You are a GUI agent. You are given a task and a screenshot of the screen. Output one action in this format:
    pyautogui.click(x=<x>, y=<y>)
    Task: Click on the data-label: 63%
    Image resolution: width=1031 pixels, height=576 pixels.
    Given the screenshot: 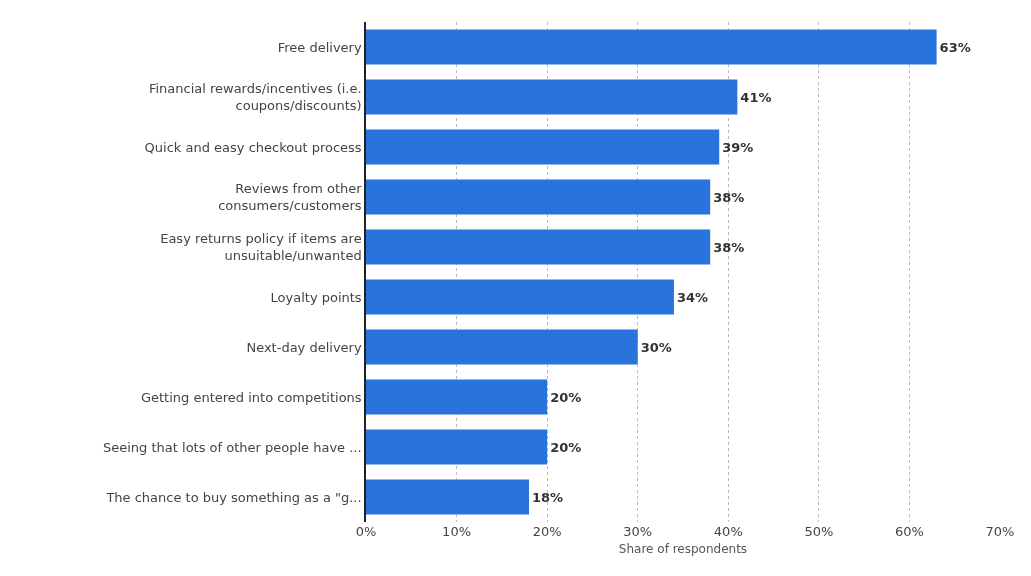 What is the action you would take?
    pyautogui.click(x=955, y=47)
    